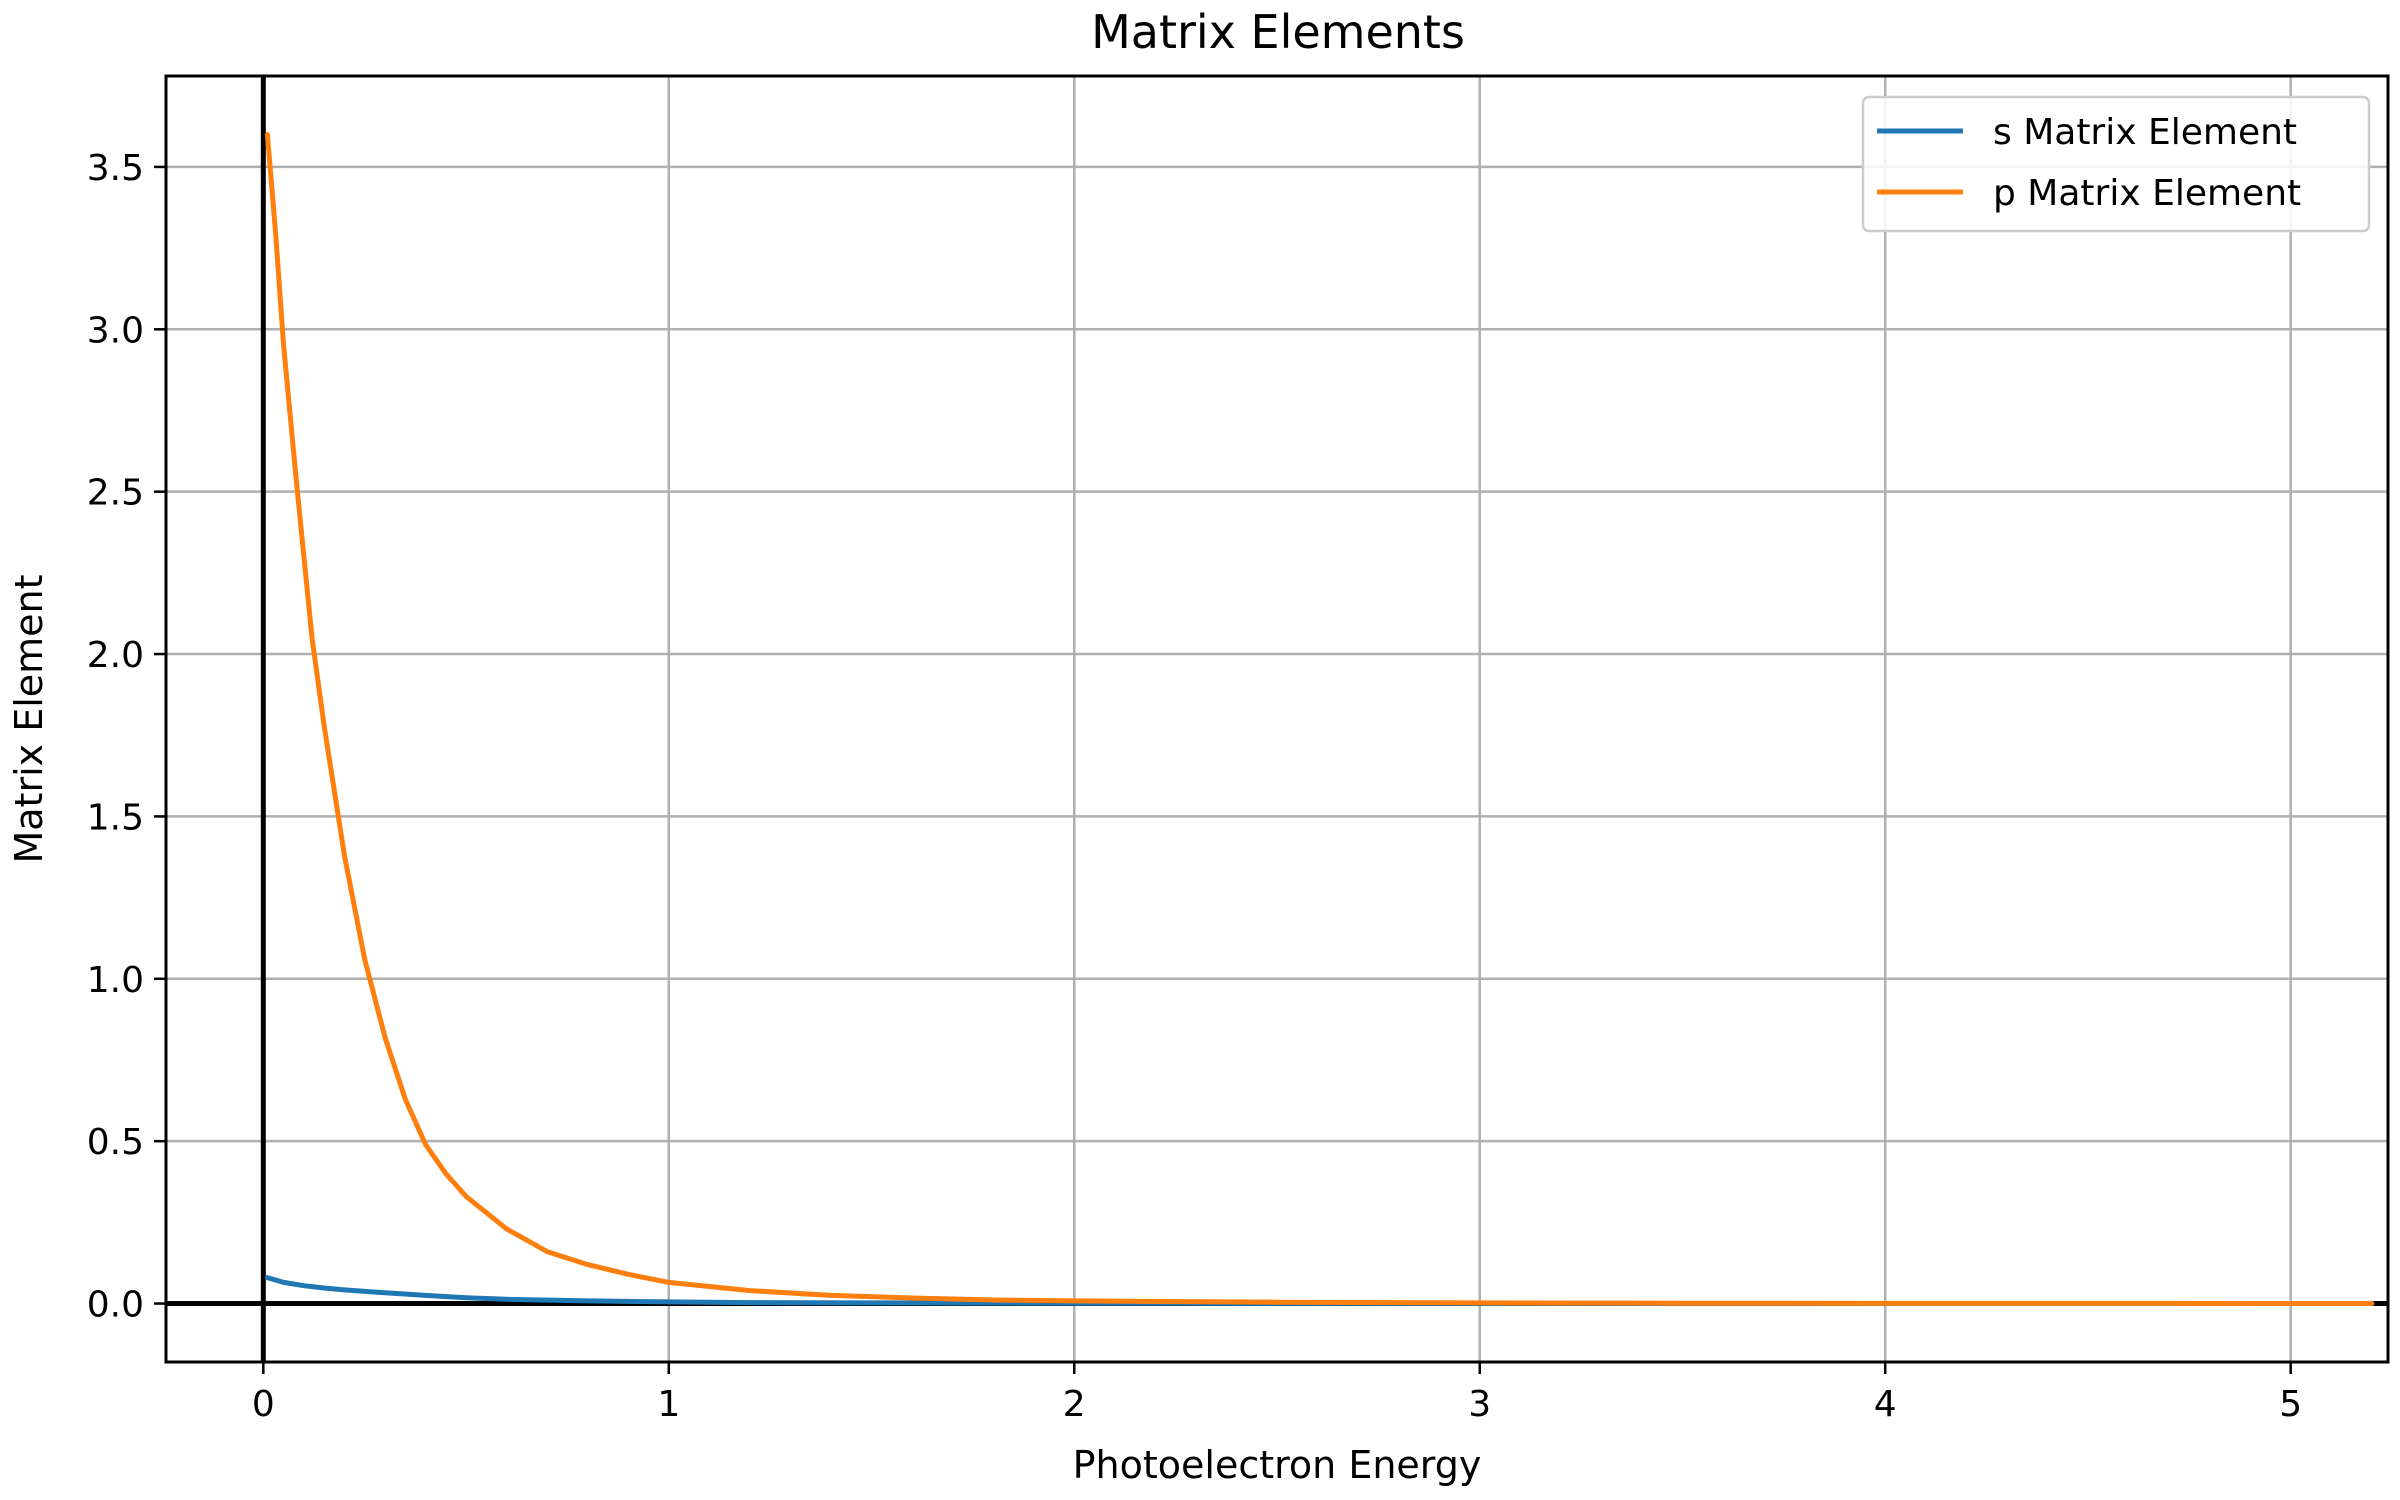 The image size is (2400, 1500). What do you see at coordinates (115, 655) in the screenshot?
I see `y-tick-label: 2.0` at bounding box center [115, 655].